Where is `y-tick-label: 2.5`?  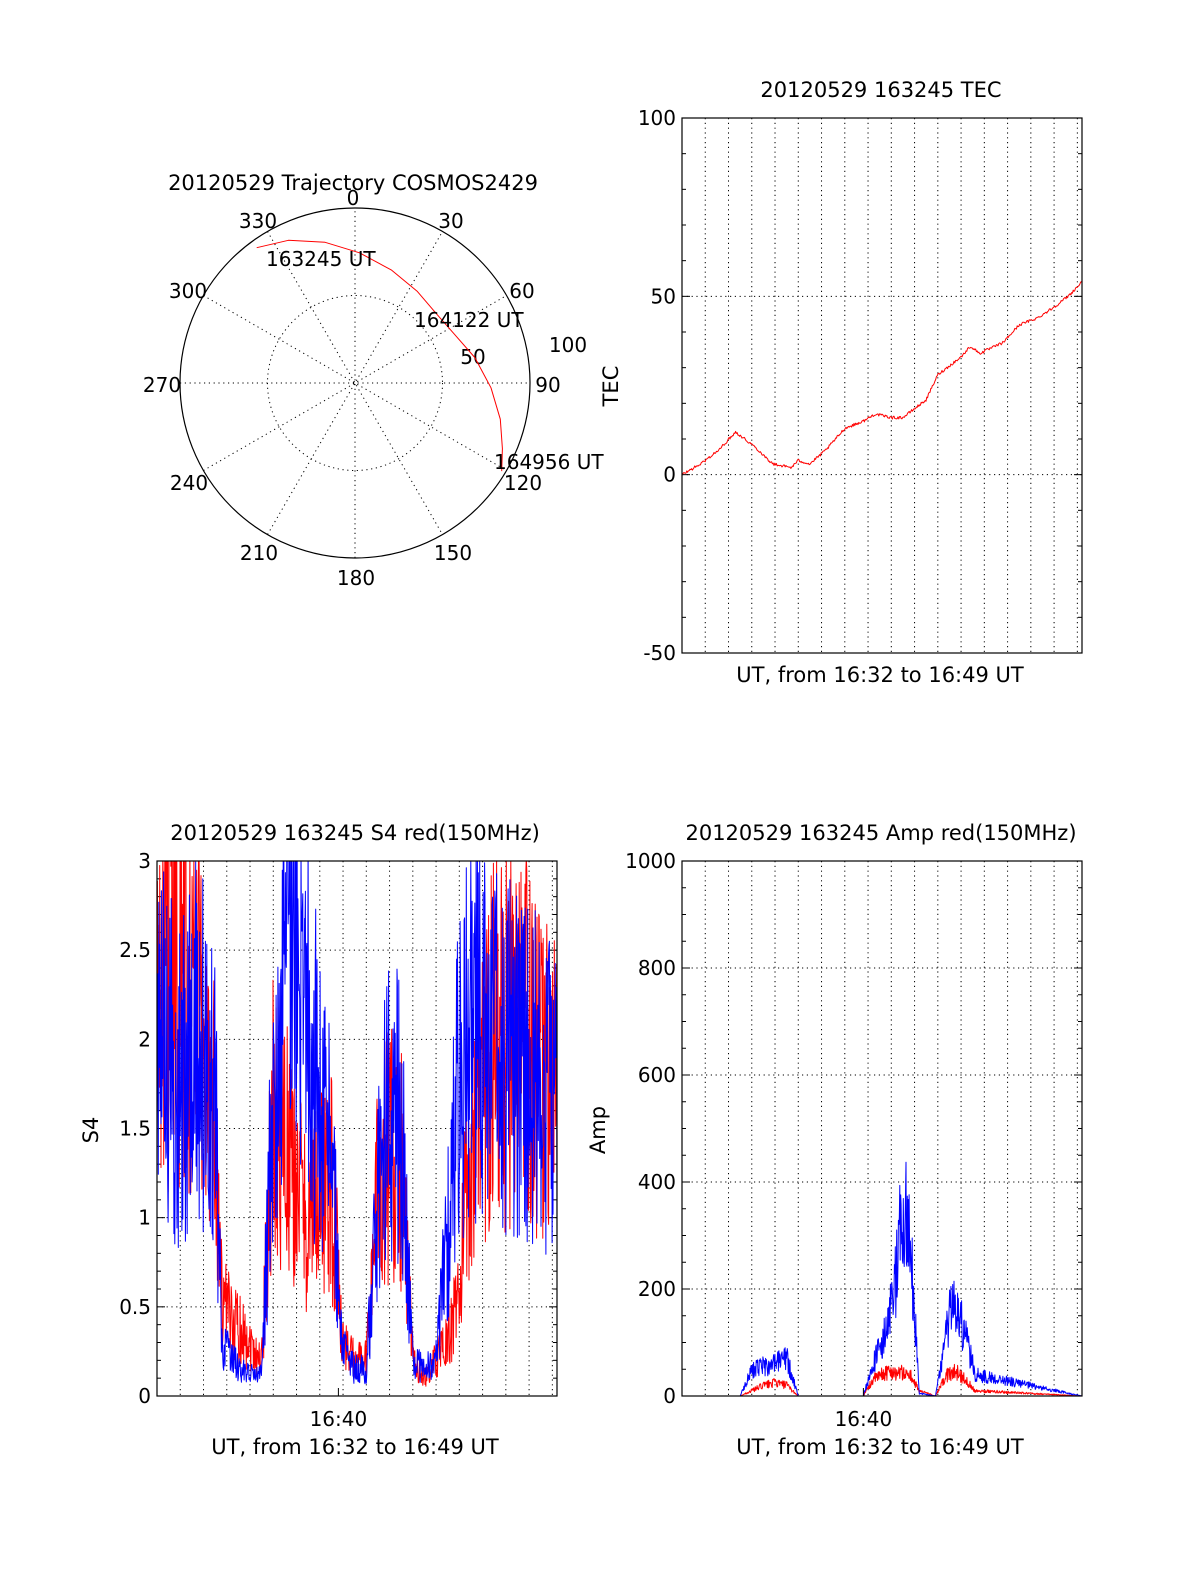 y-tick-label: 2.5 is located at coordinates (135, 950).